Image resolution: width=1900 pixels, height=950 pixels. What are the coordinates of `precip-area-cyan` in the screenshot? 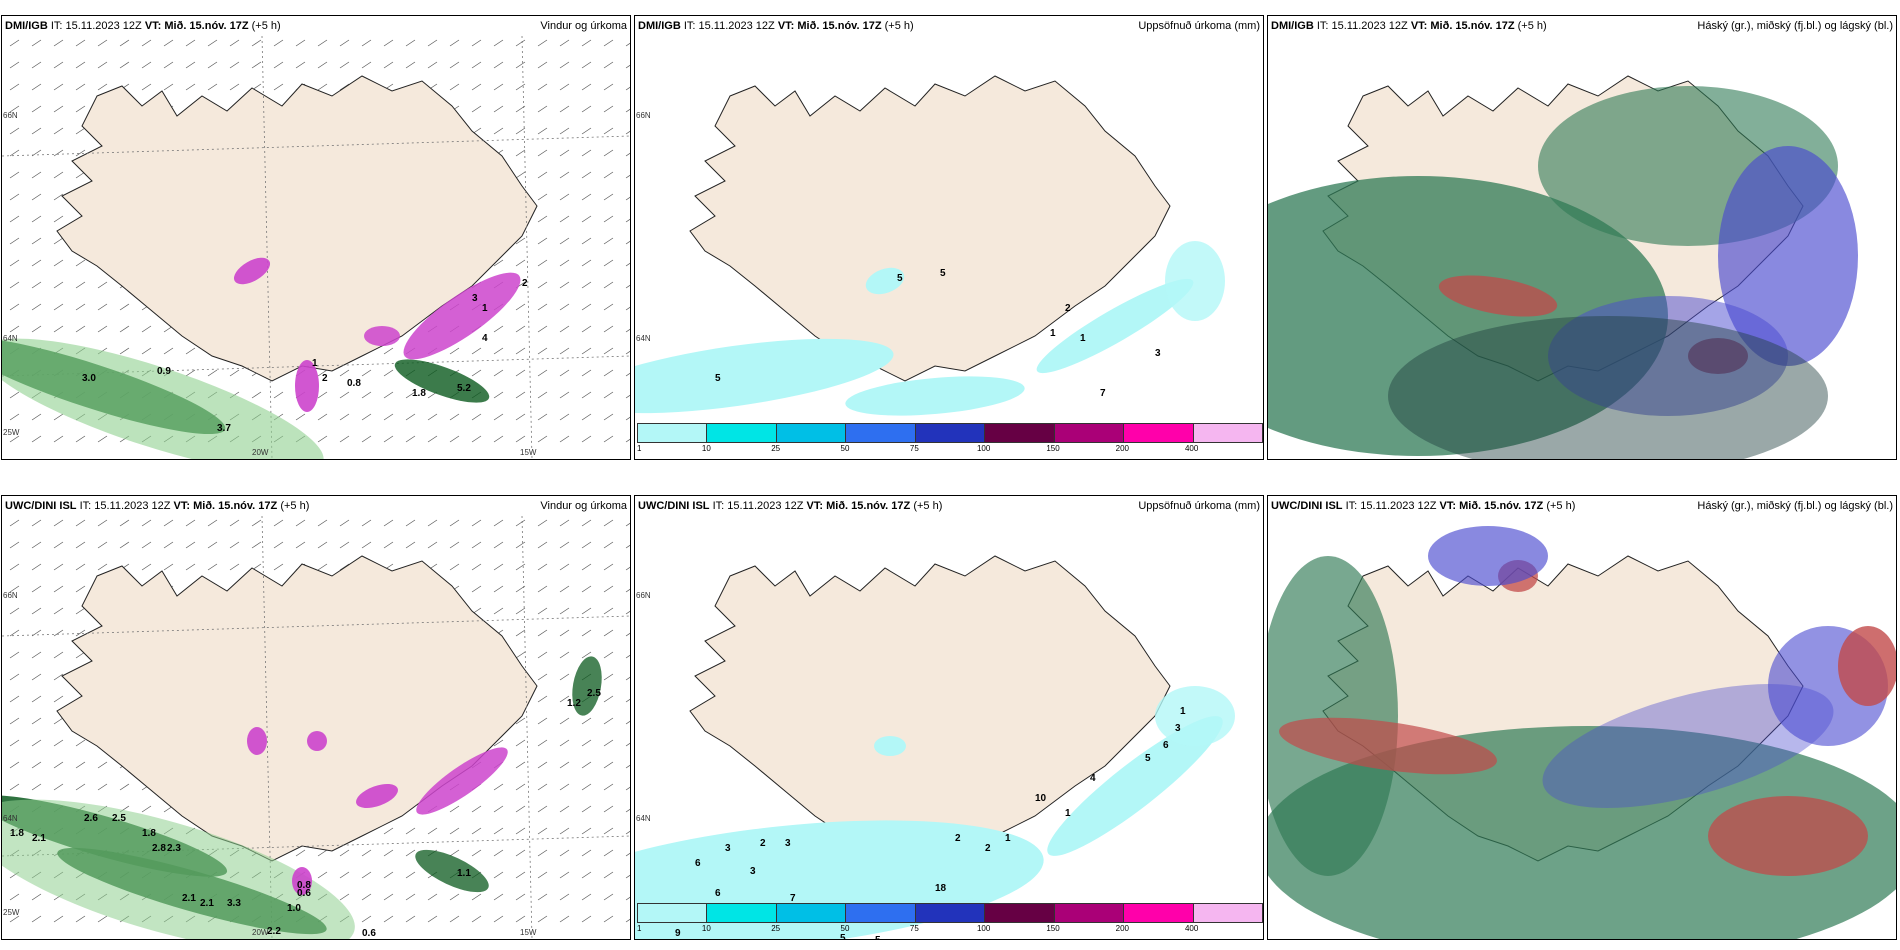 It's located at (1195, 281).